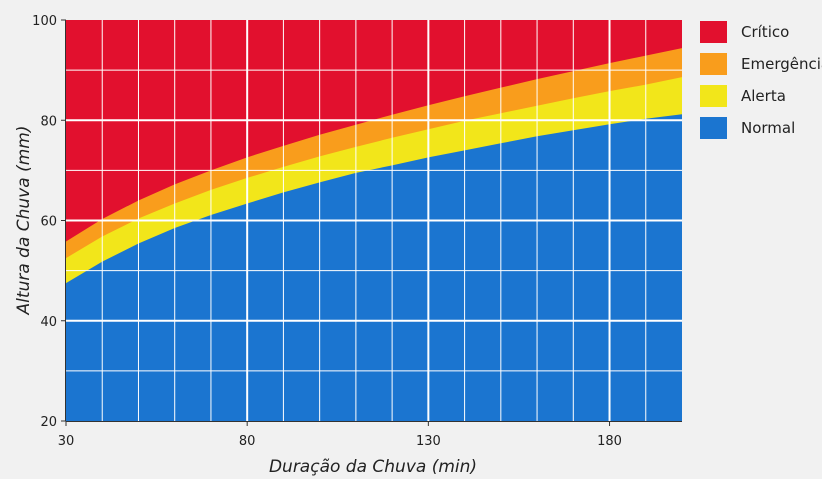  Describe the element at coordinates (48, 322) in the screenshot. I see `y-tick-label: 40` at that location.